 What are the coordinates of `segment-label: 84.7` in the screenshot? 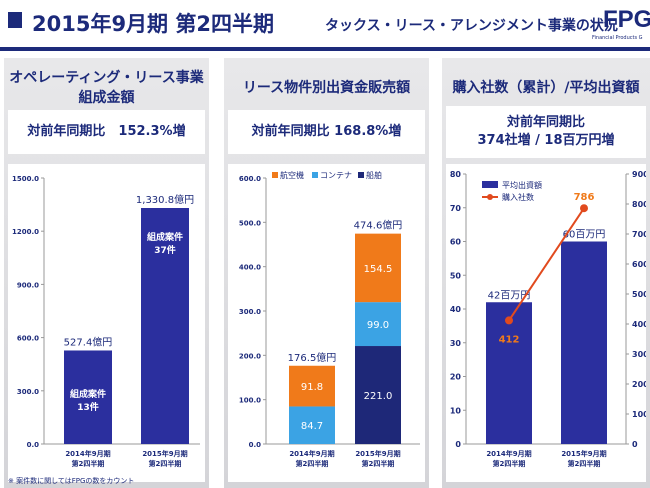 It's located at (312, 426).